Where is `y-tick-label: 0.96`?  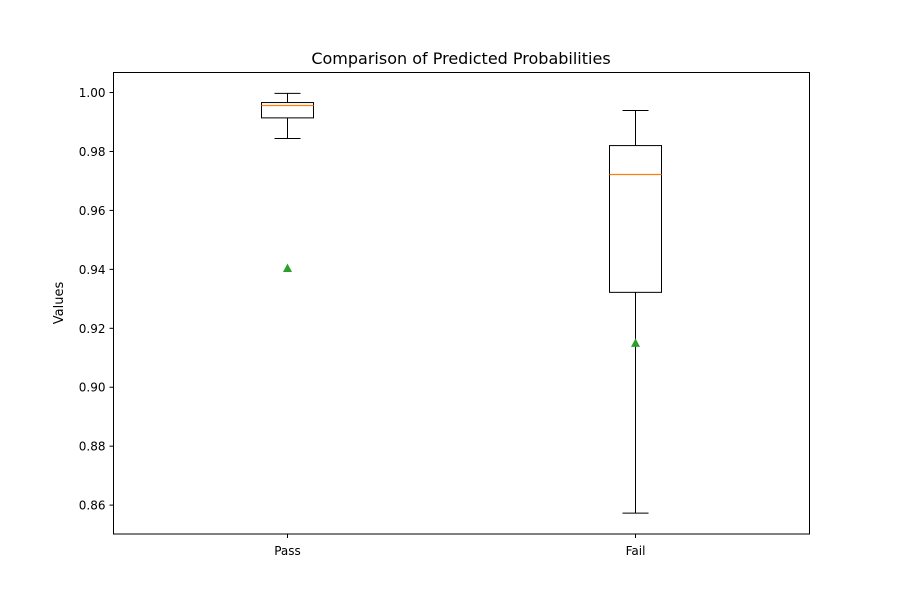
y-tick-label: 0.96 is located at coordinates (92, 211).